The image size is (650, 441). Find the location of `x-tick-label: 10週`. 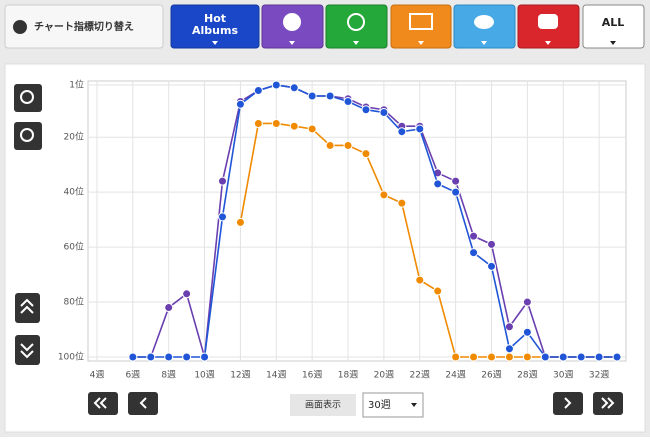

x-tick-label: 10週 is located at coordinates (204, 375).